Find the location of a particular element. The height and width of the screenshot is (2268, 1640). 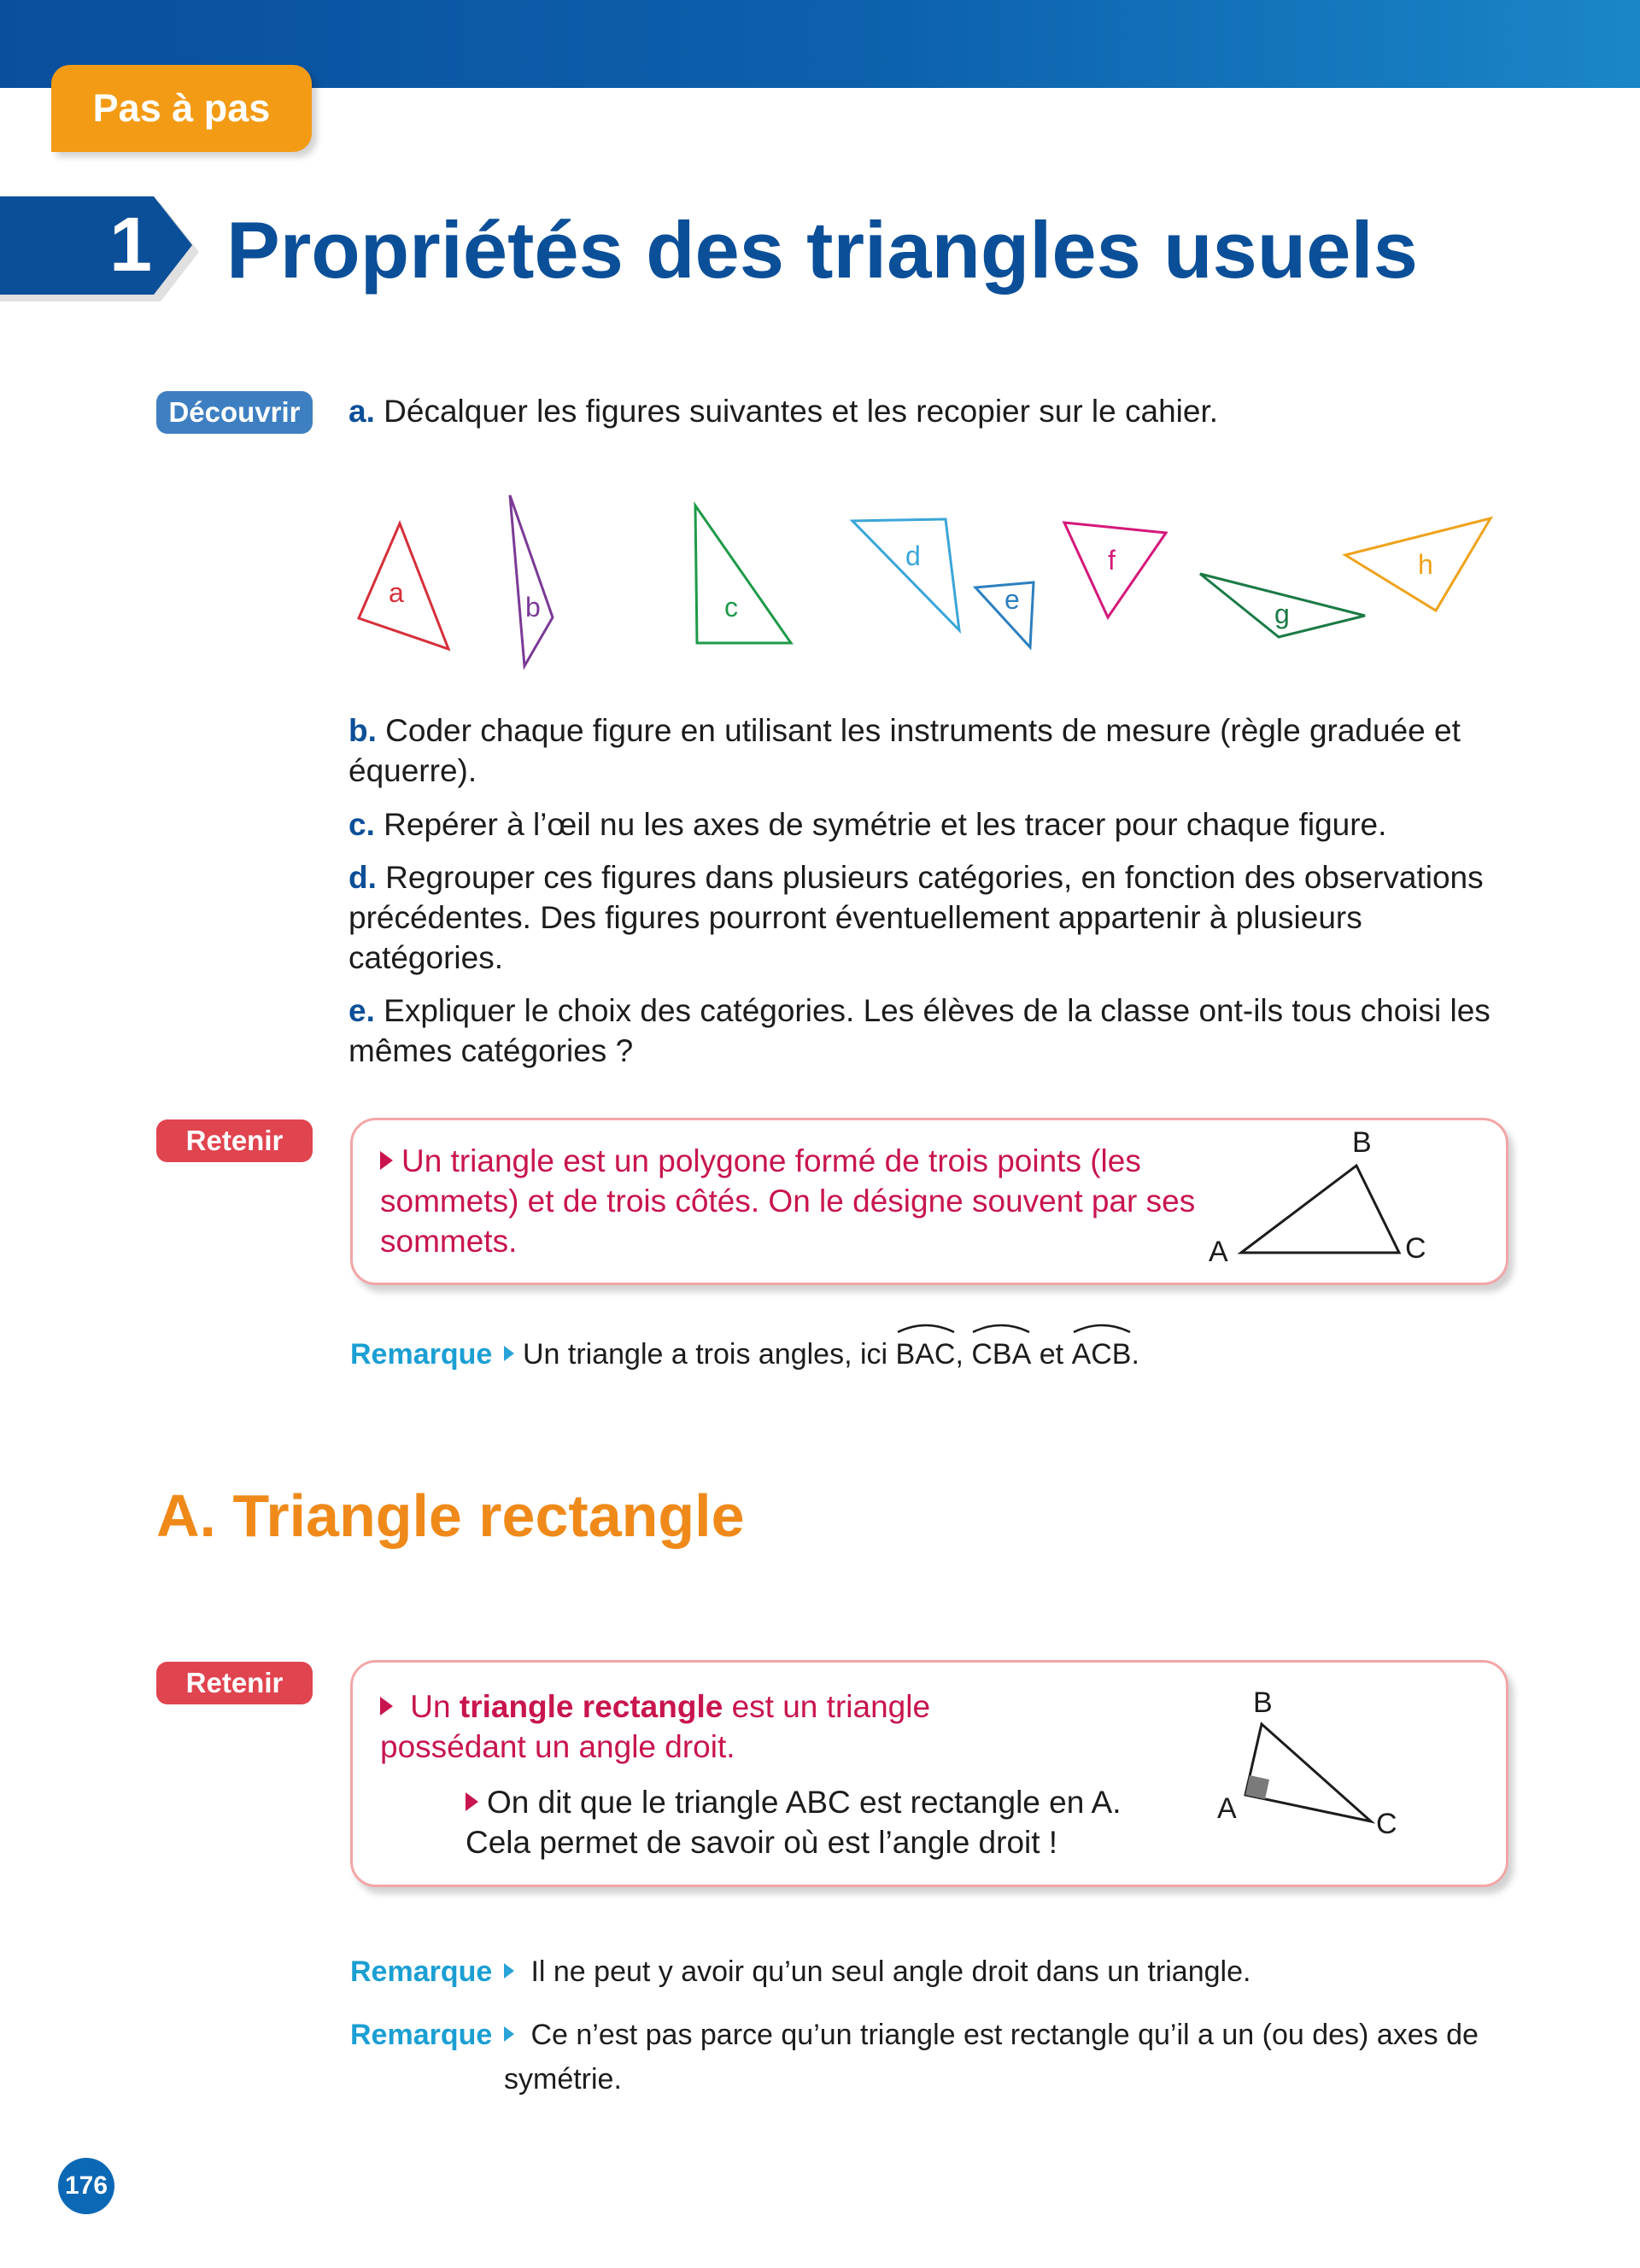

decouvrir-label: Découvrir is located at coordinates (234, 412).